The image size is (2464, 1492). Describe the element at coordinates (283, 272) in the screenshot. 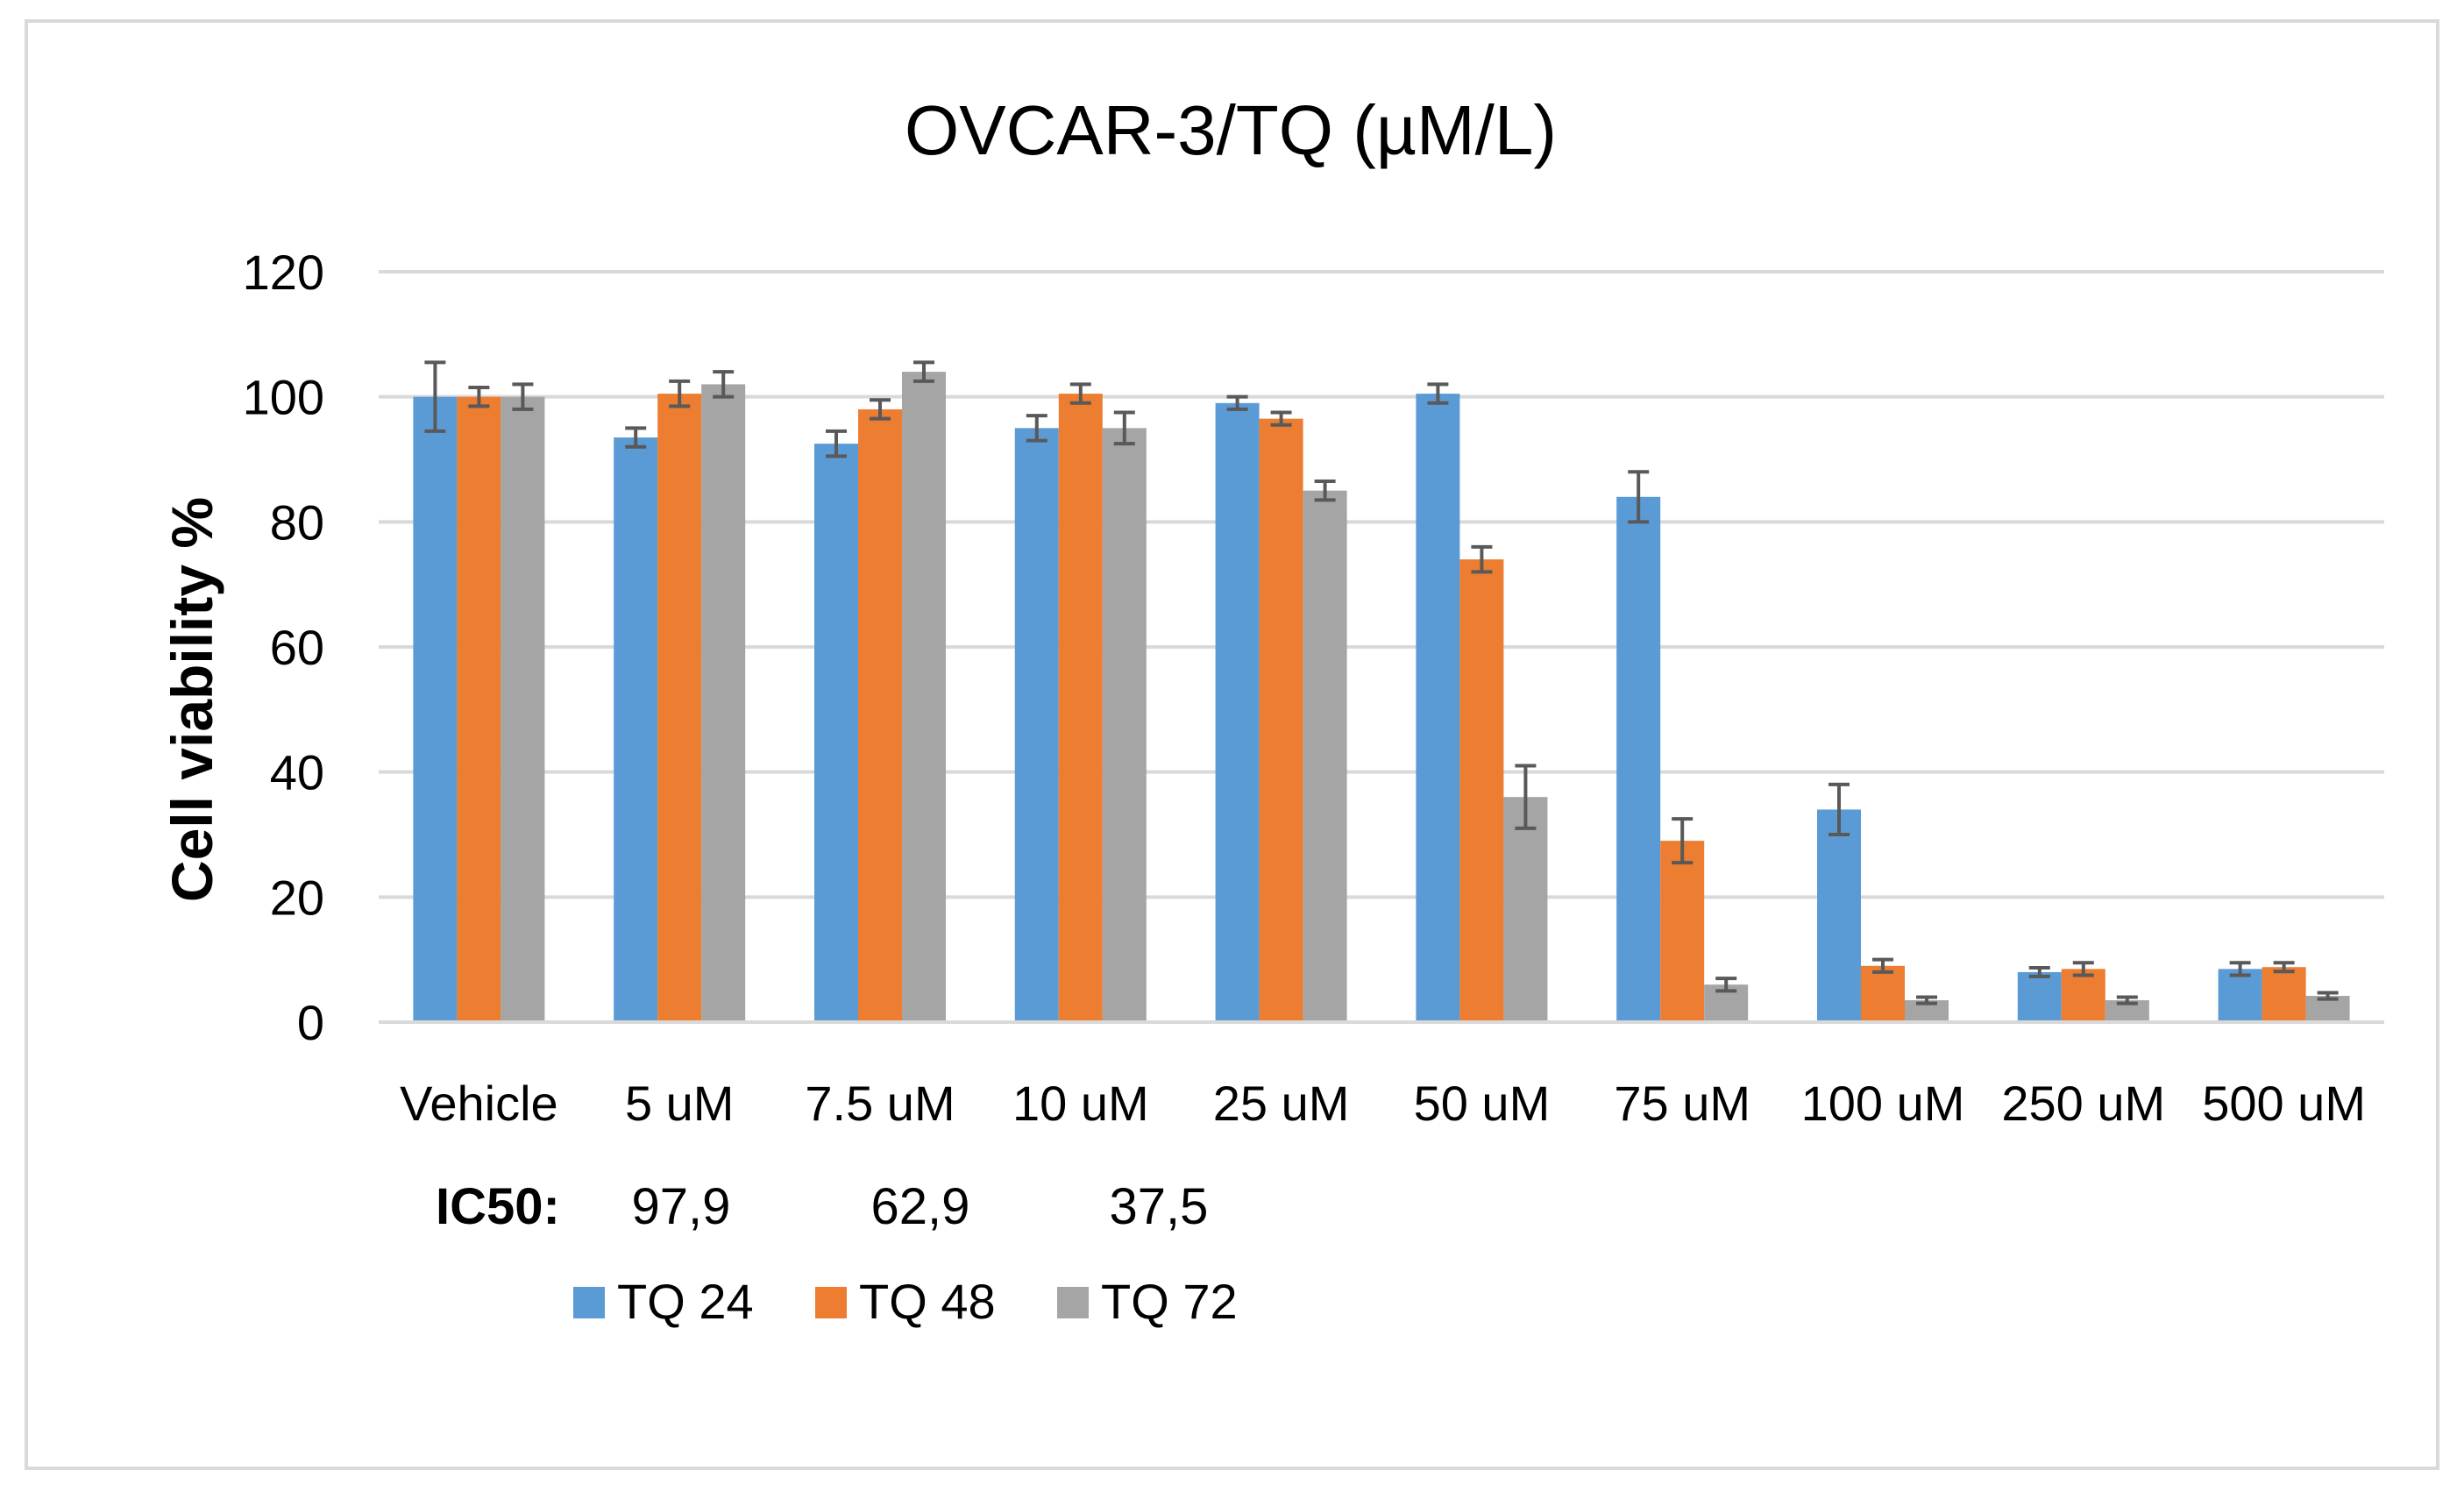

I see `y-tick-label-120: 120` at that location.